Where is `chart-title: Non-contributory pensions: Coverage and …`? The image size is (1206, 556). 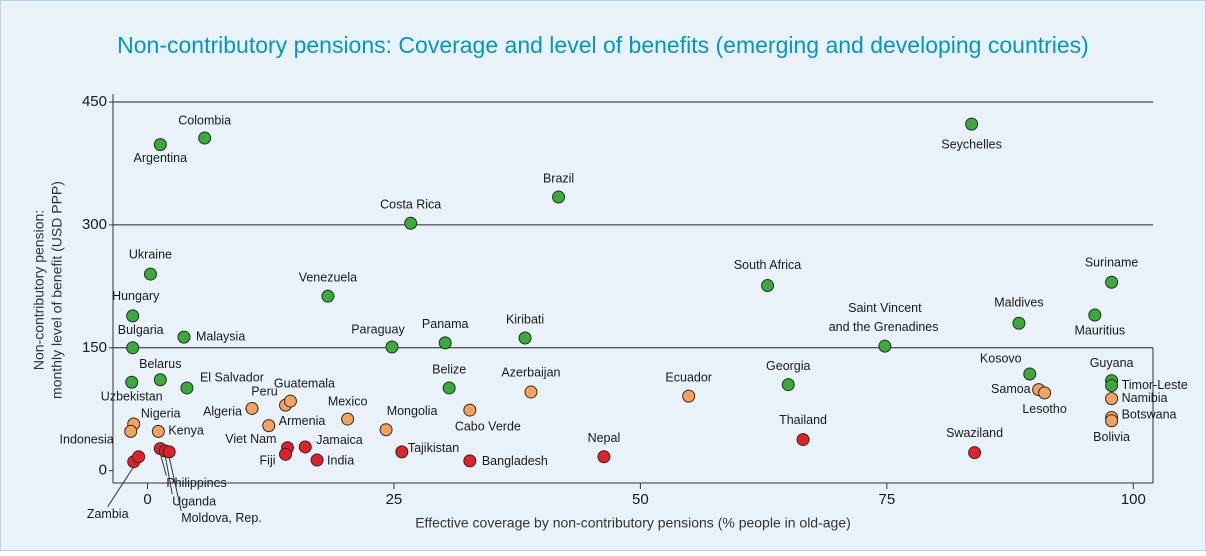
chart-title: Non-contributory pensions: Coverage and … is located at coordinates (603, 45).